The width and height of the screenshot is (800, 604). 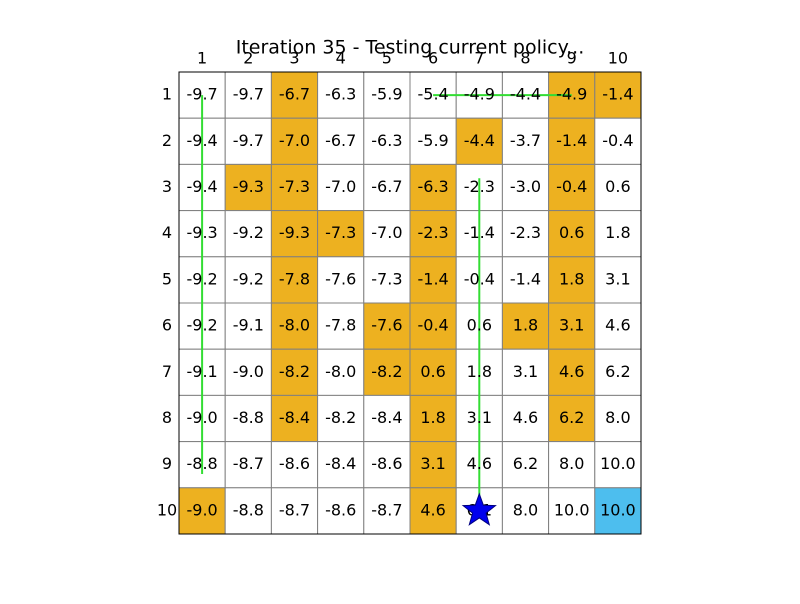 I want to click on row-label: 5, so click(x=167, y=278).